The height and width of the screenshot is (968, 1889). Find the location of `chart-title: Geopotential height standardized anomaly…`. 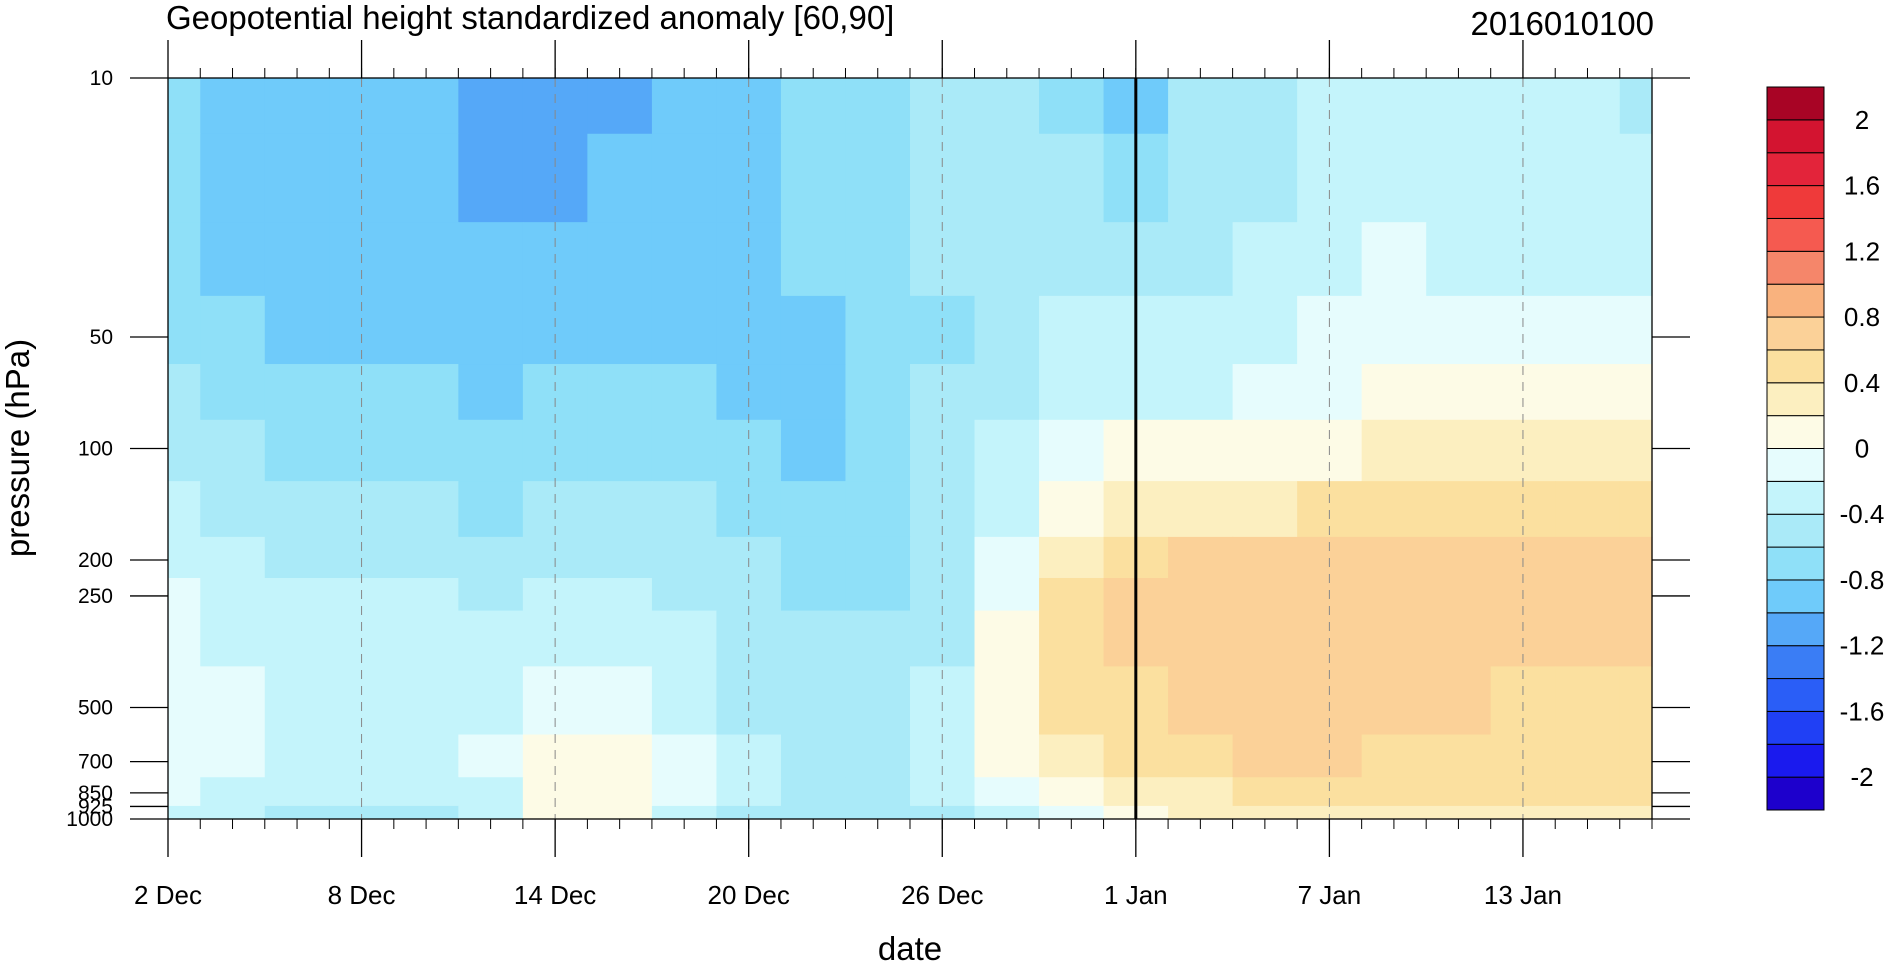

chart-title: Geopotential height standardized anomaly… is located at coordinates (530, 18).